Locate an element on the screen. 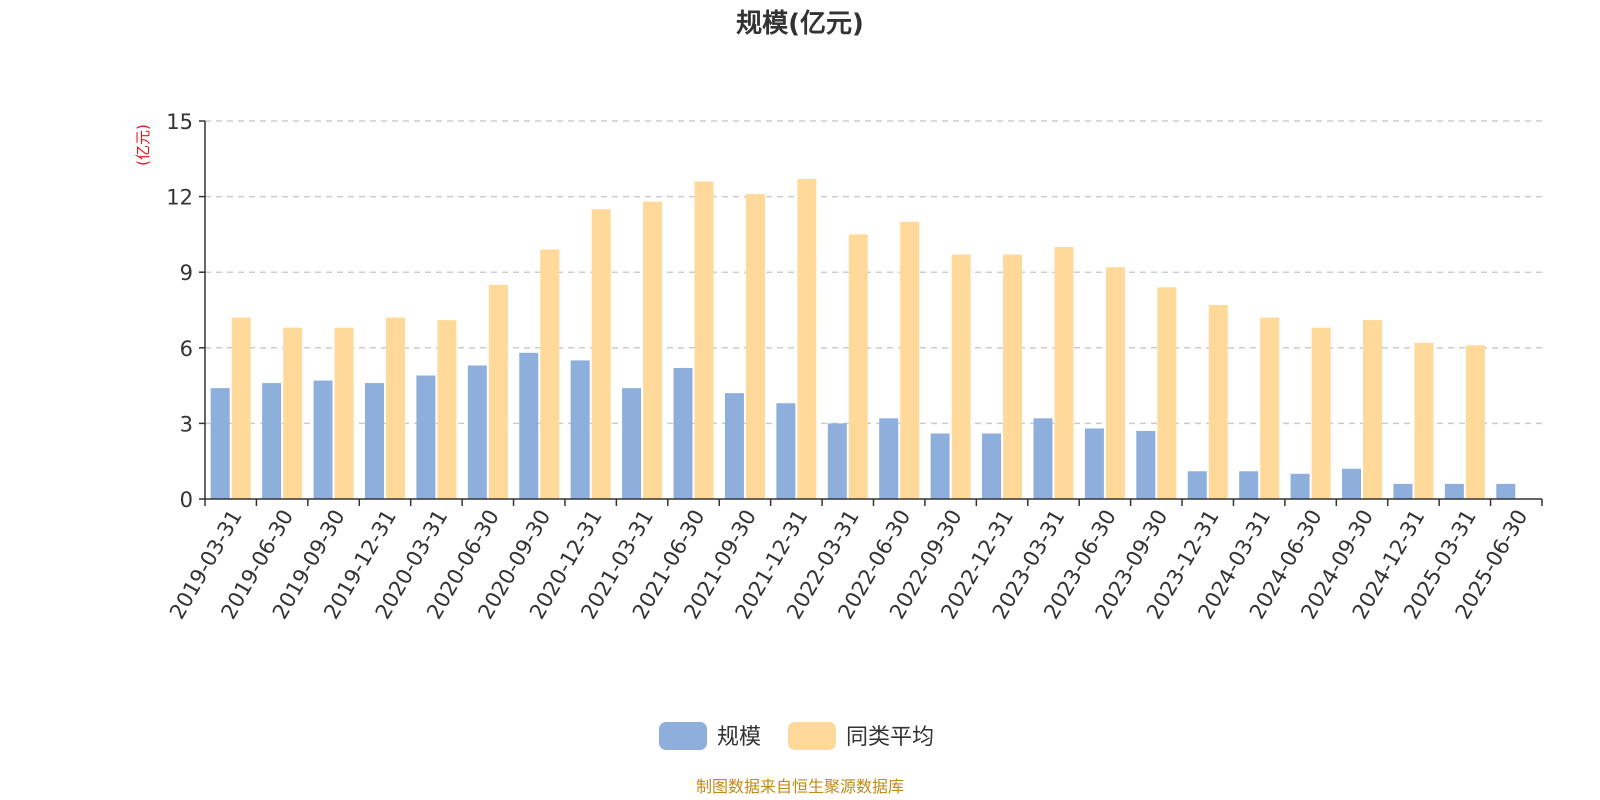 Image resolution: width=1600 pixels, height=800 pixels. legend: 规模 同类平均 is located at coordinates (796, 736).